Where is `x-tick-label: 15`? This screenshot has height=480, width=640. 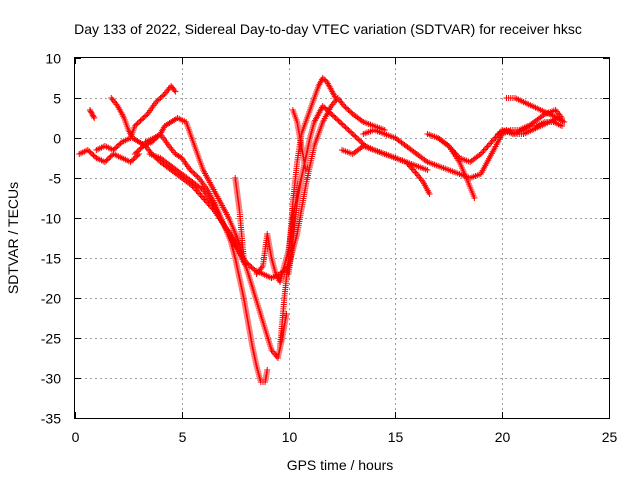 x-tick-label: 15 is located at coordinates (396, 437).